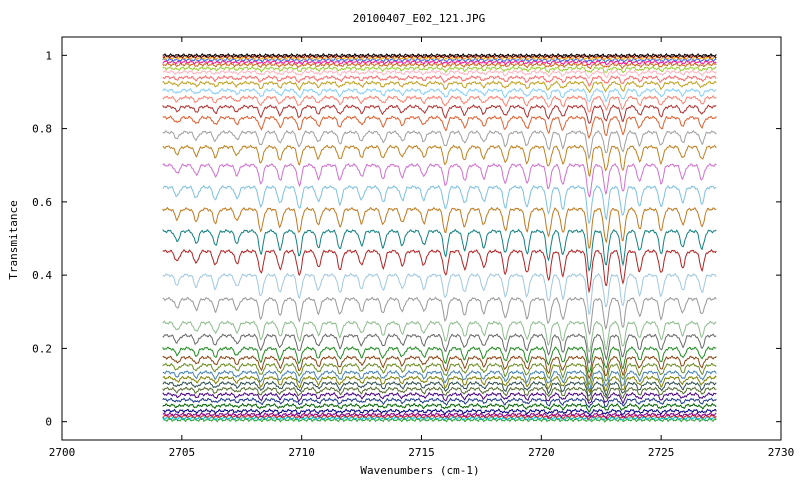 The image size is (800, 480). I want to click on x-tick-label: 2725, so click(661, 452).